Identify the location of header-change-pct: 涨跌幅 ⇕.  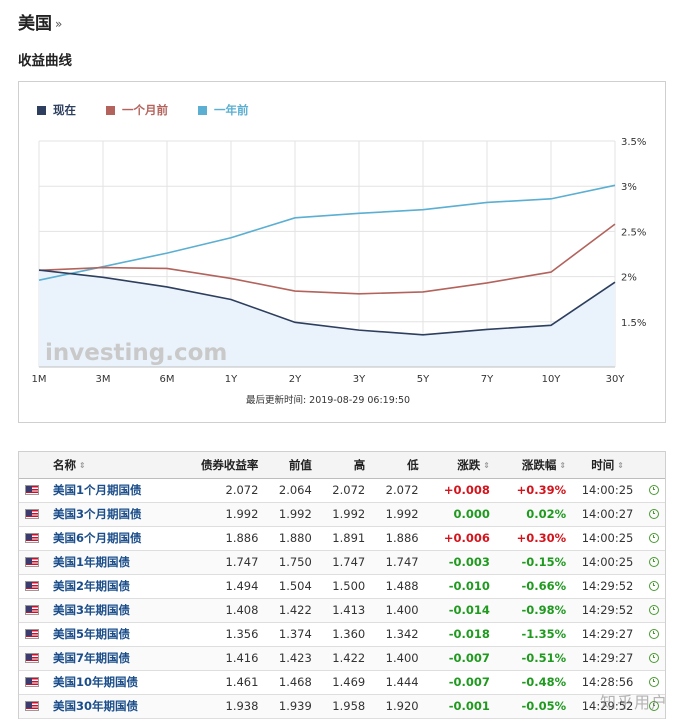
(534, 465).